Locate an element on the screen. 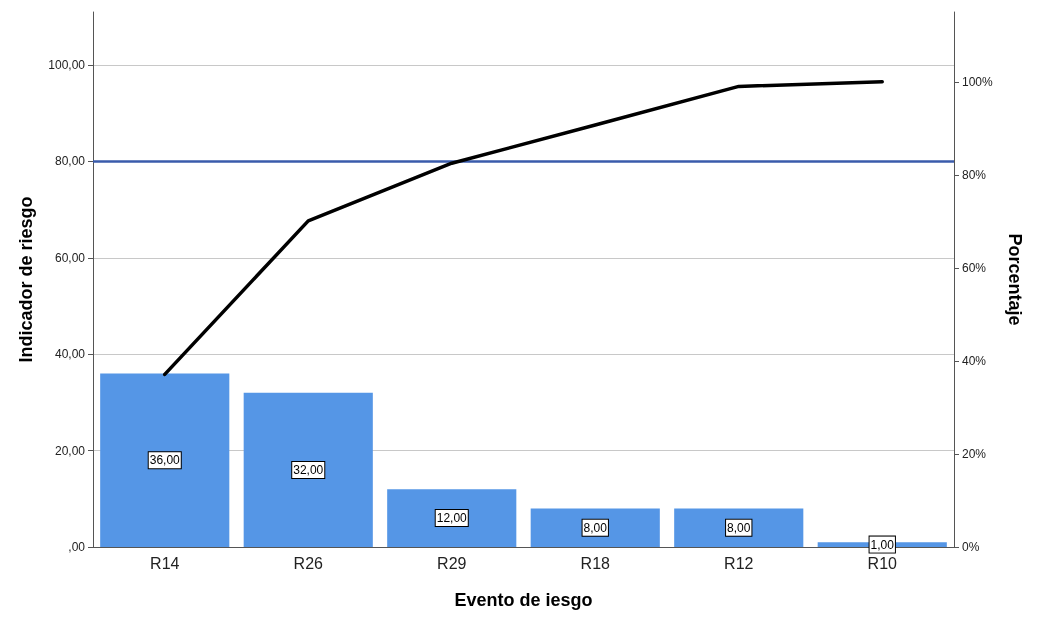 The width and height of the screenshot is (1040, 622). x-tick-label: R26 is located at coordinates (308, 563).